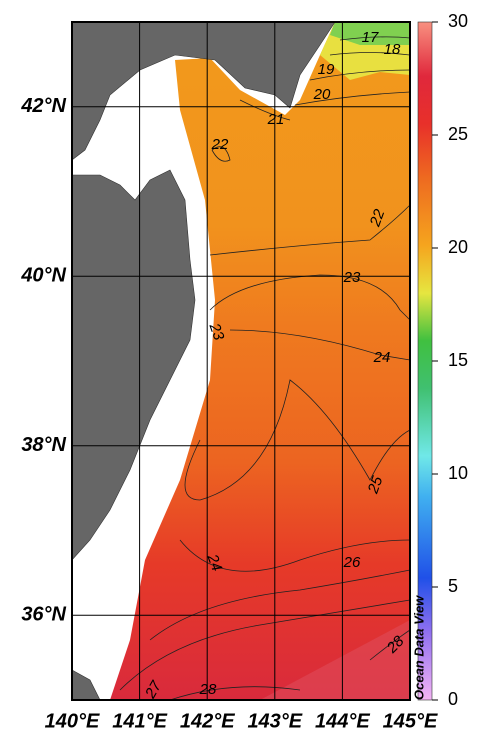  What do you see at coordinates (370, 37) in the screenshot?
I see `contour-label: 17` at bounding box center [370, 37].